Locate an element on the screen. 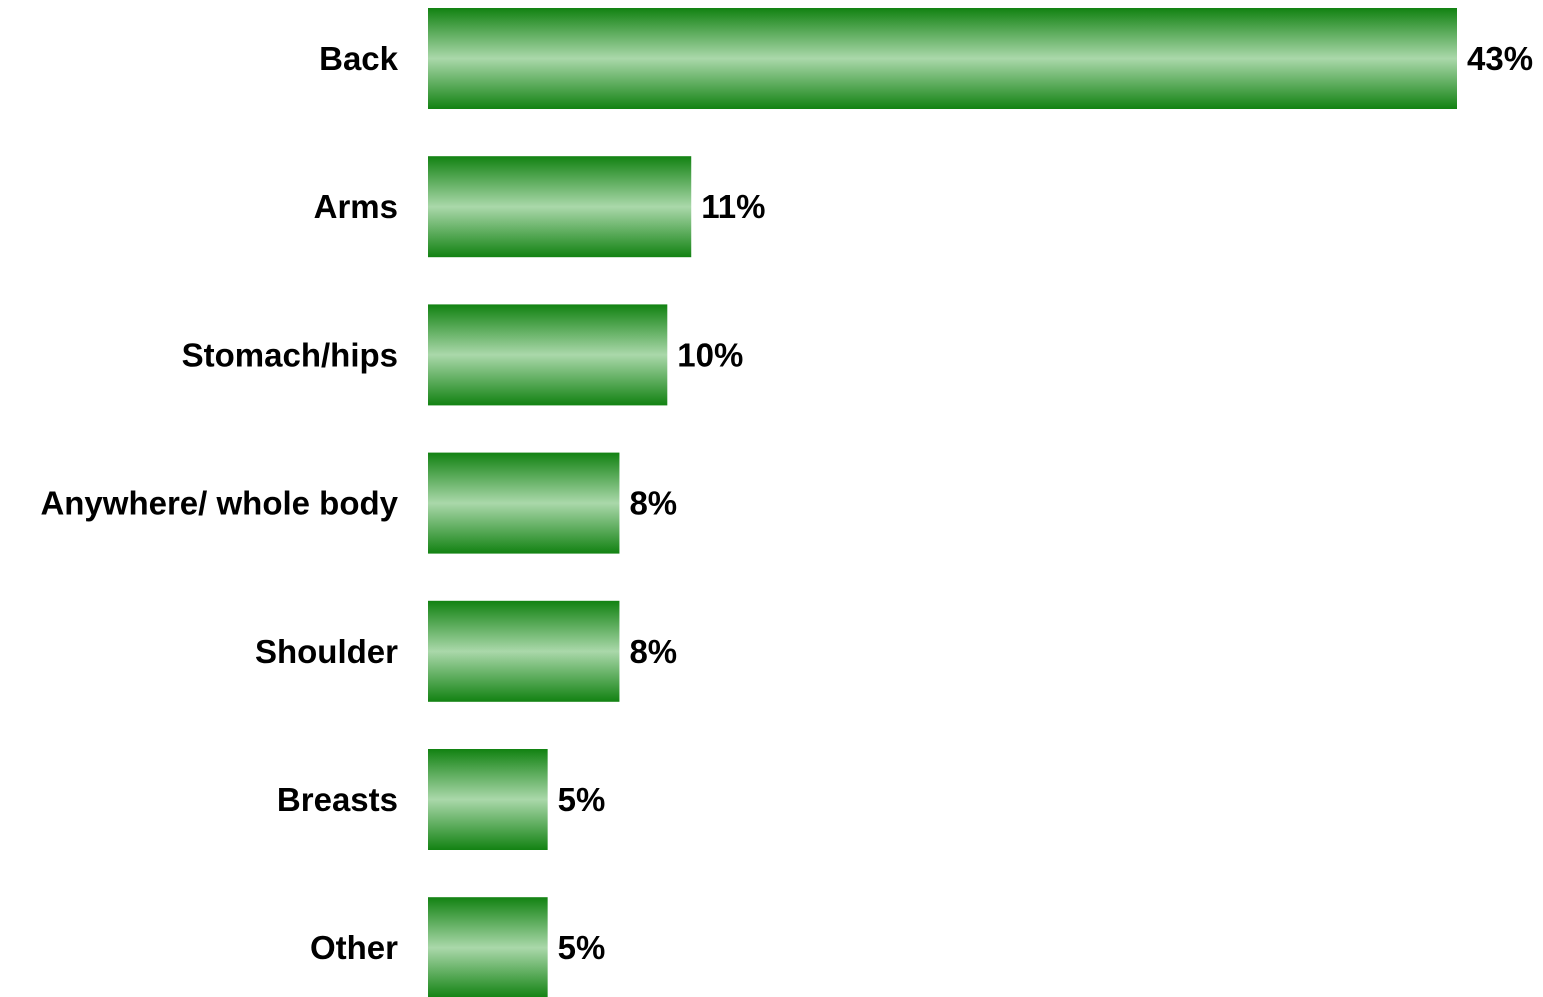  category-label-shoulder: Shoulder is located at coordinates (326, 651).